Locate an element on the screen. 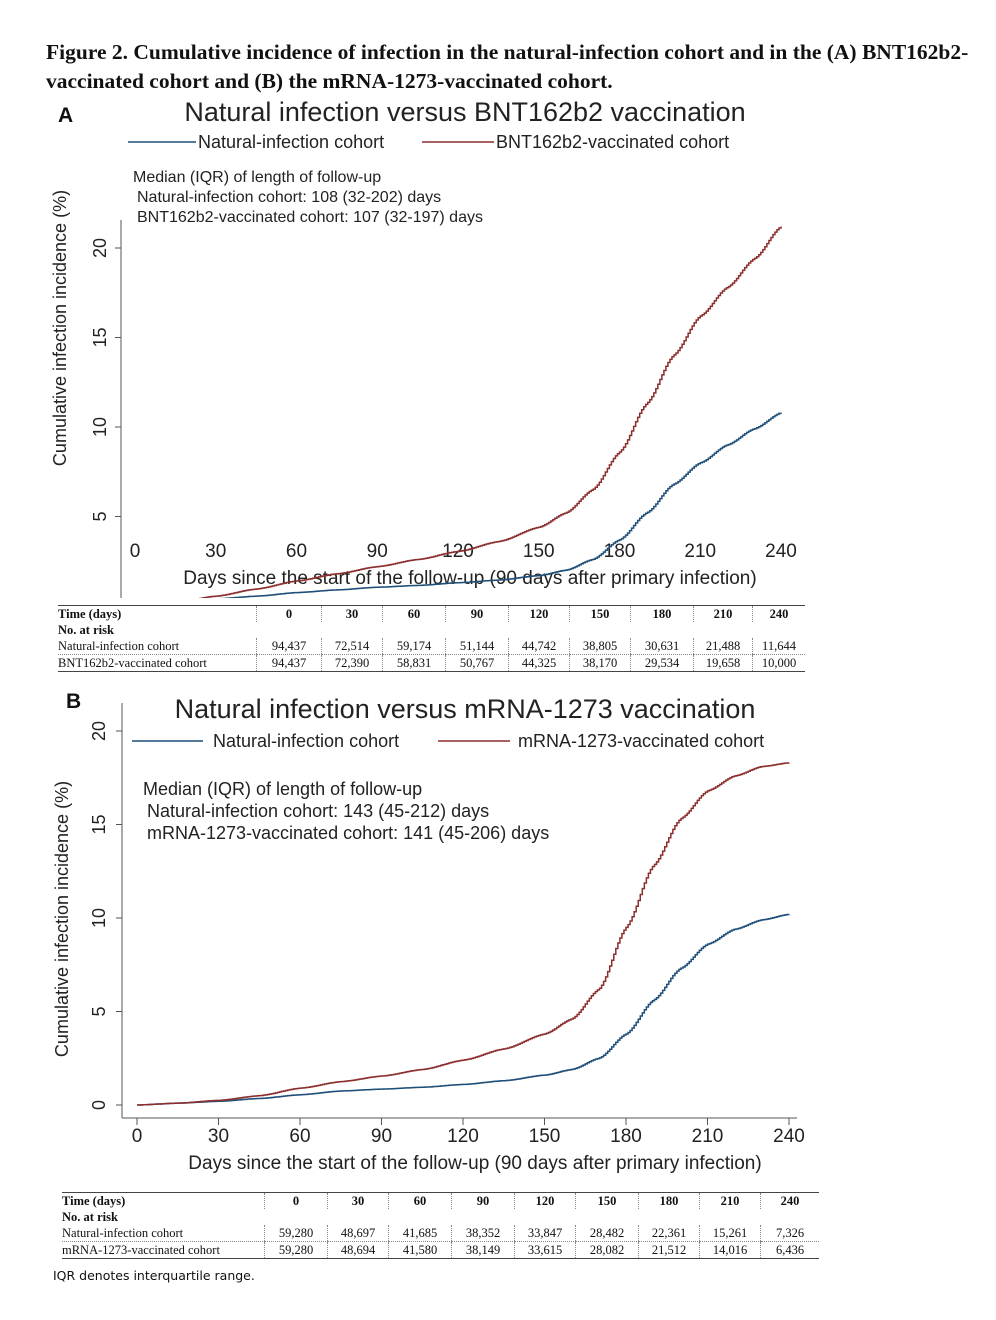 This screenshot has width=996, height=1320. risk-count: 28,082 is located at coordinates (607, 1250).